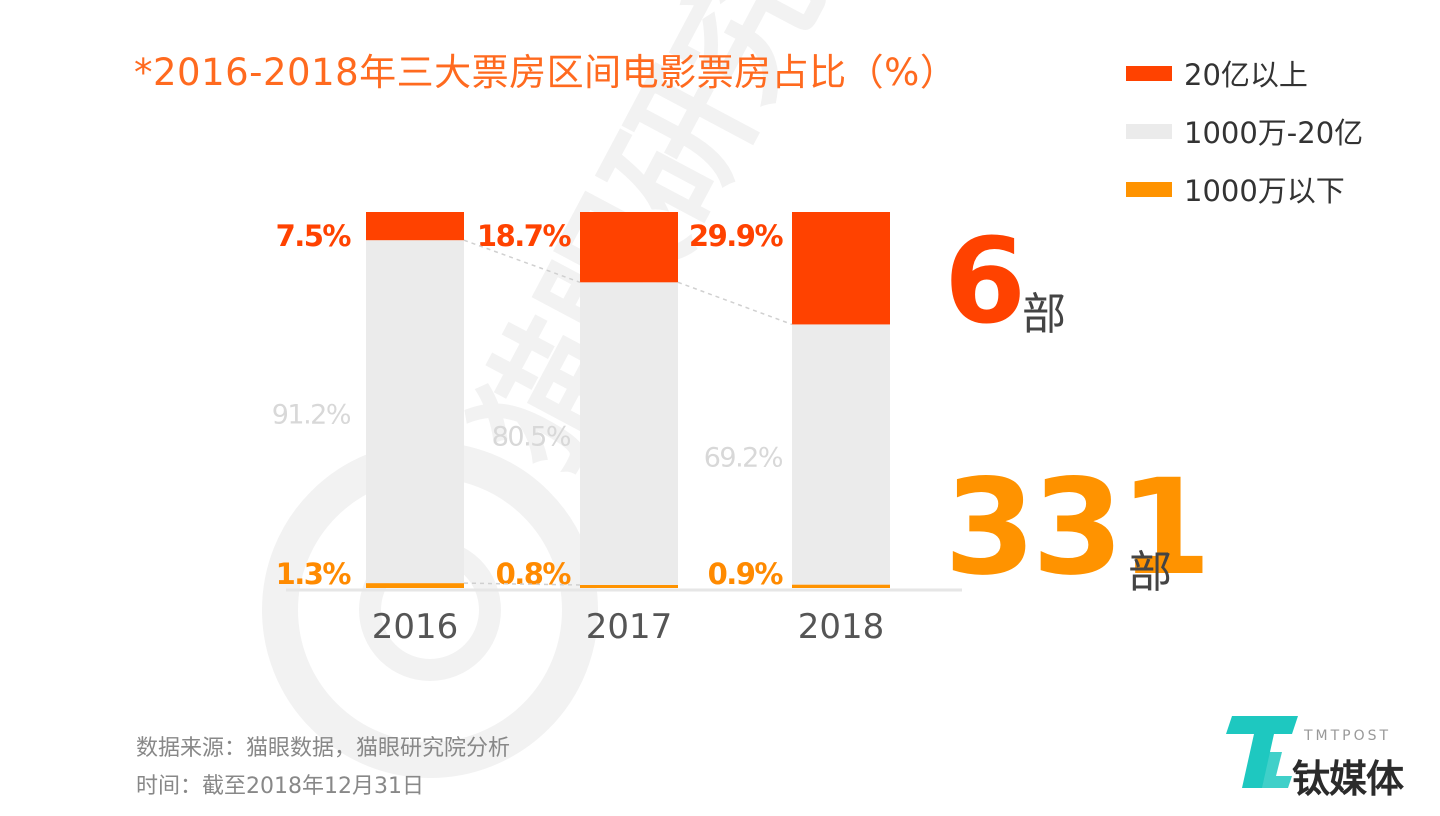 The height and width of the screenshot is (816, 1440). What do you see at coordinates (841, 627) in the screenshot?
I see `x-tick-label-2018: 2018` at bounding box center [841, 627].